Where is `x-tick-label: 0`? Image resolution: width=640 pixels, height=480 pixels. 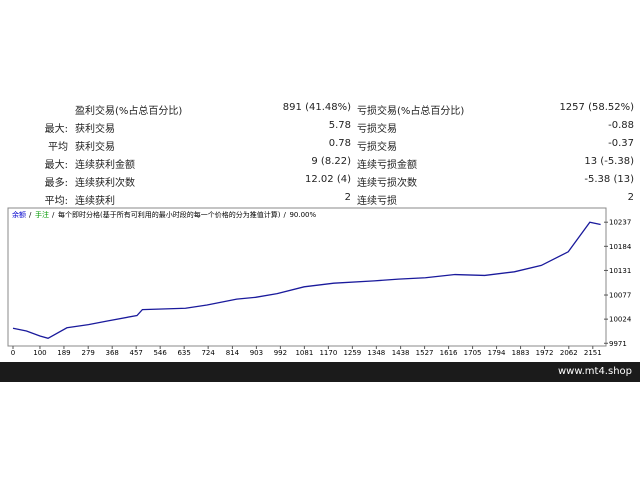 x-tick-label: 0 is located at coordinates (13, 353).